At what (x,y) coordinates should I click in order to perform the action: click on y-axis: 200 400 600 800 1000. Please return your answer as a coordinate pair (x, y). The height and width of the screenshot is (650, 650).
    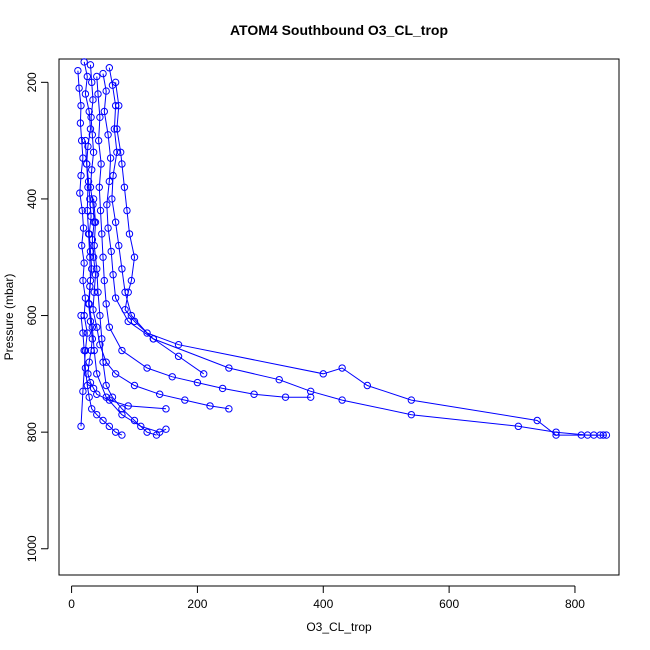
    Looking at the image, I should click on (37, 317).